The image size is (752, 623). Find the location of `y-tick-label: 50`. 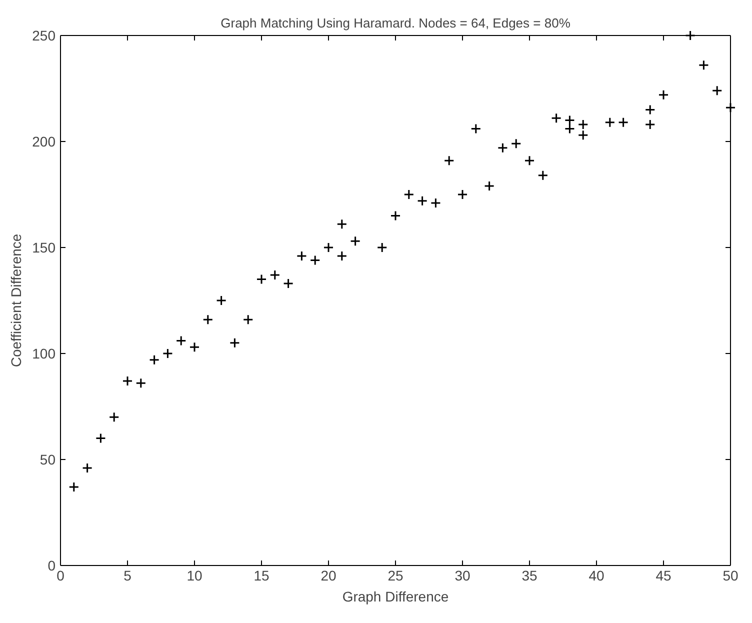

y-tick-label: 50 is located at coordinates (48, 460).